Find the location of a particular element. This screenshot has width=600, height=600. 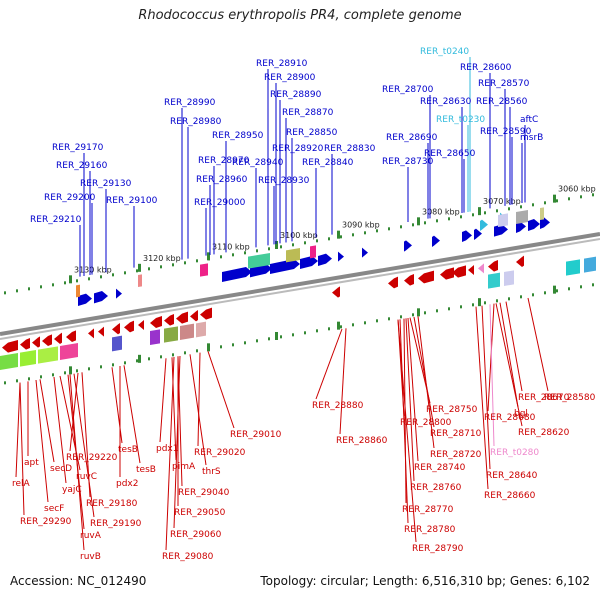

reverse-gene-label: ruvA is located at coordinates (91, 536).